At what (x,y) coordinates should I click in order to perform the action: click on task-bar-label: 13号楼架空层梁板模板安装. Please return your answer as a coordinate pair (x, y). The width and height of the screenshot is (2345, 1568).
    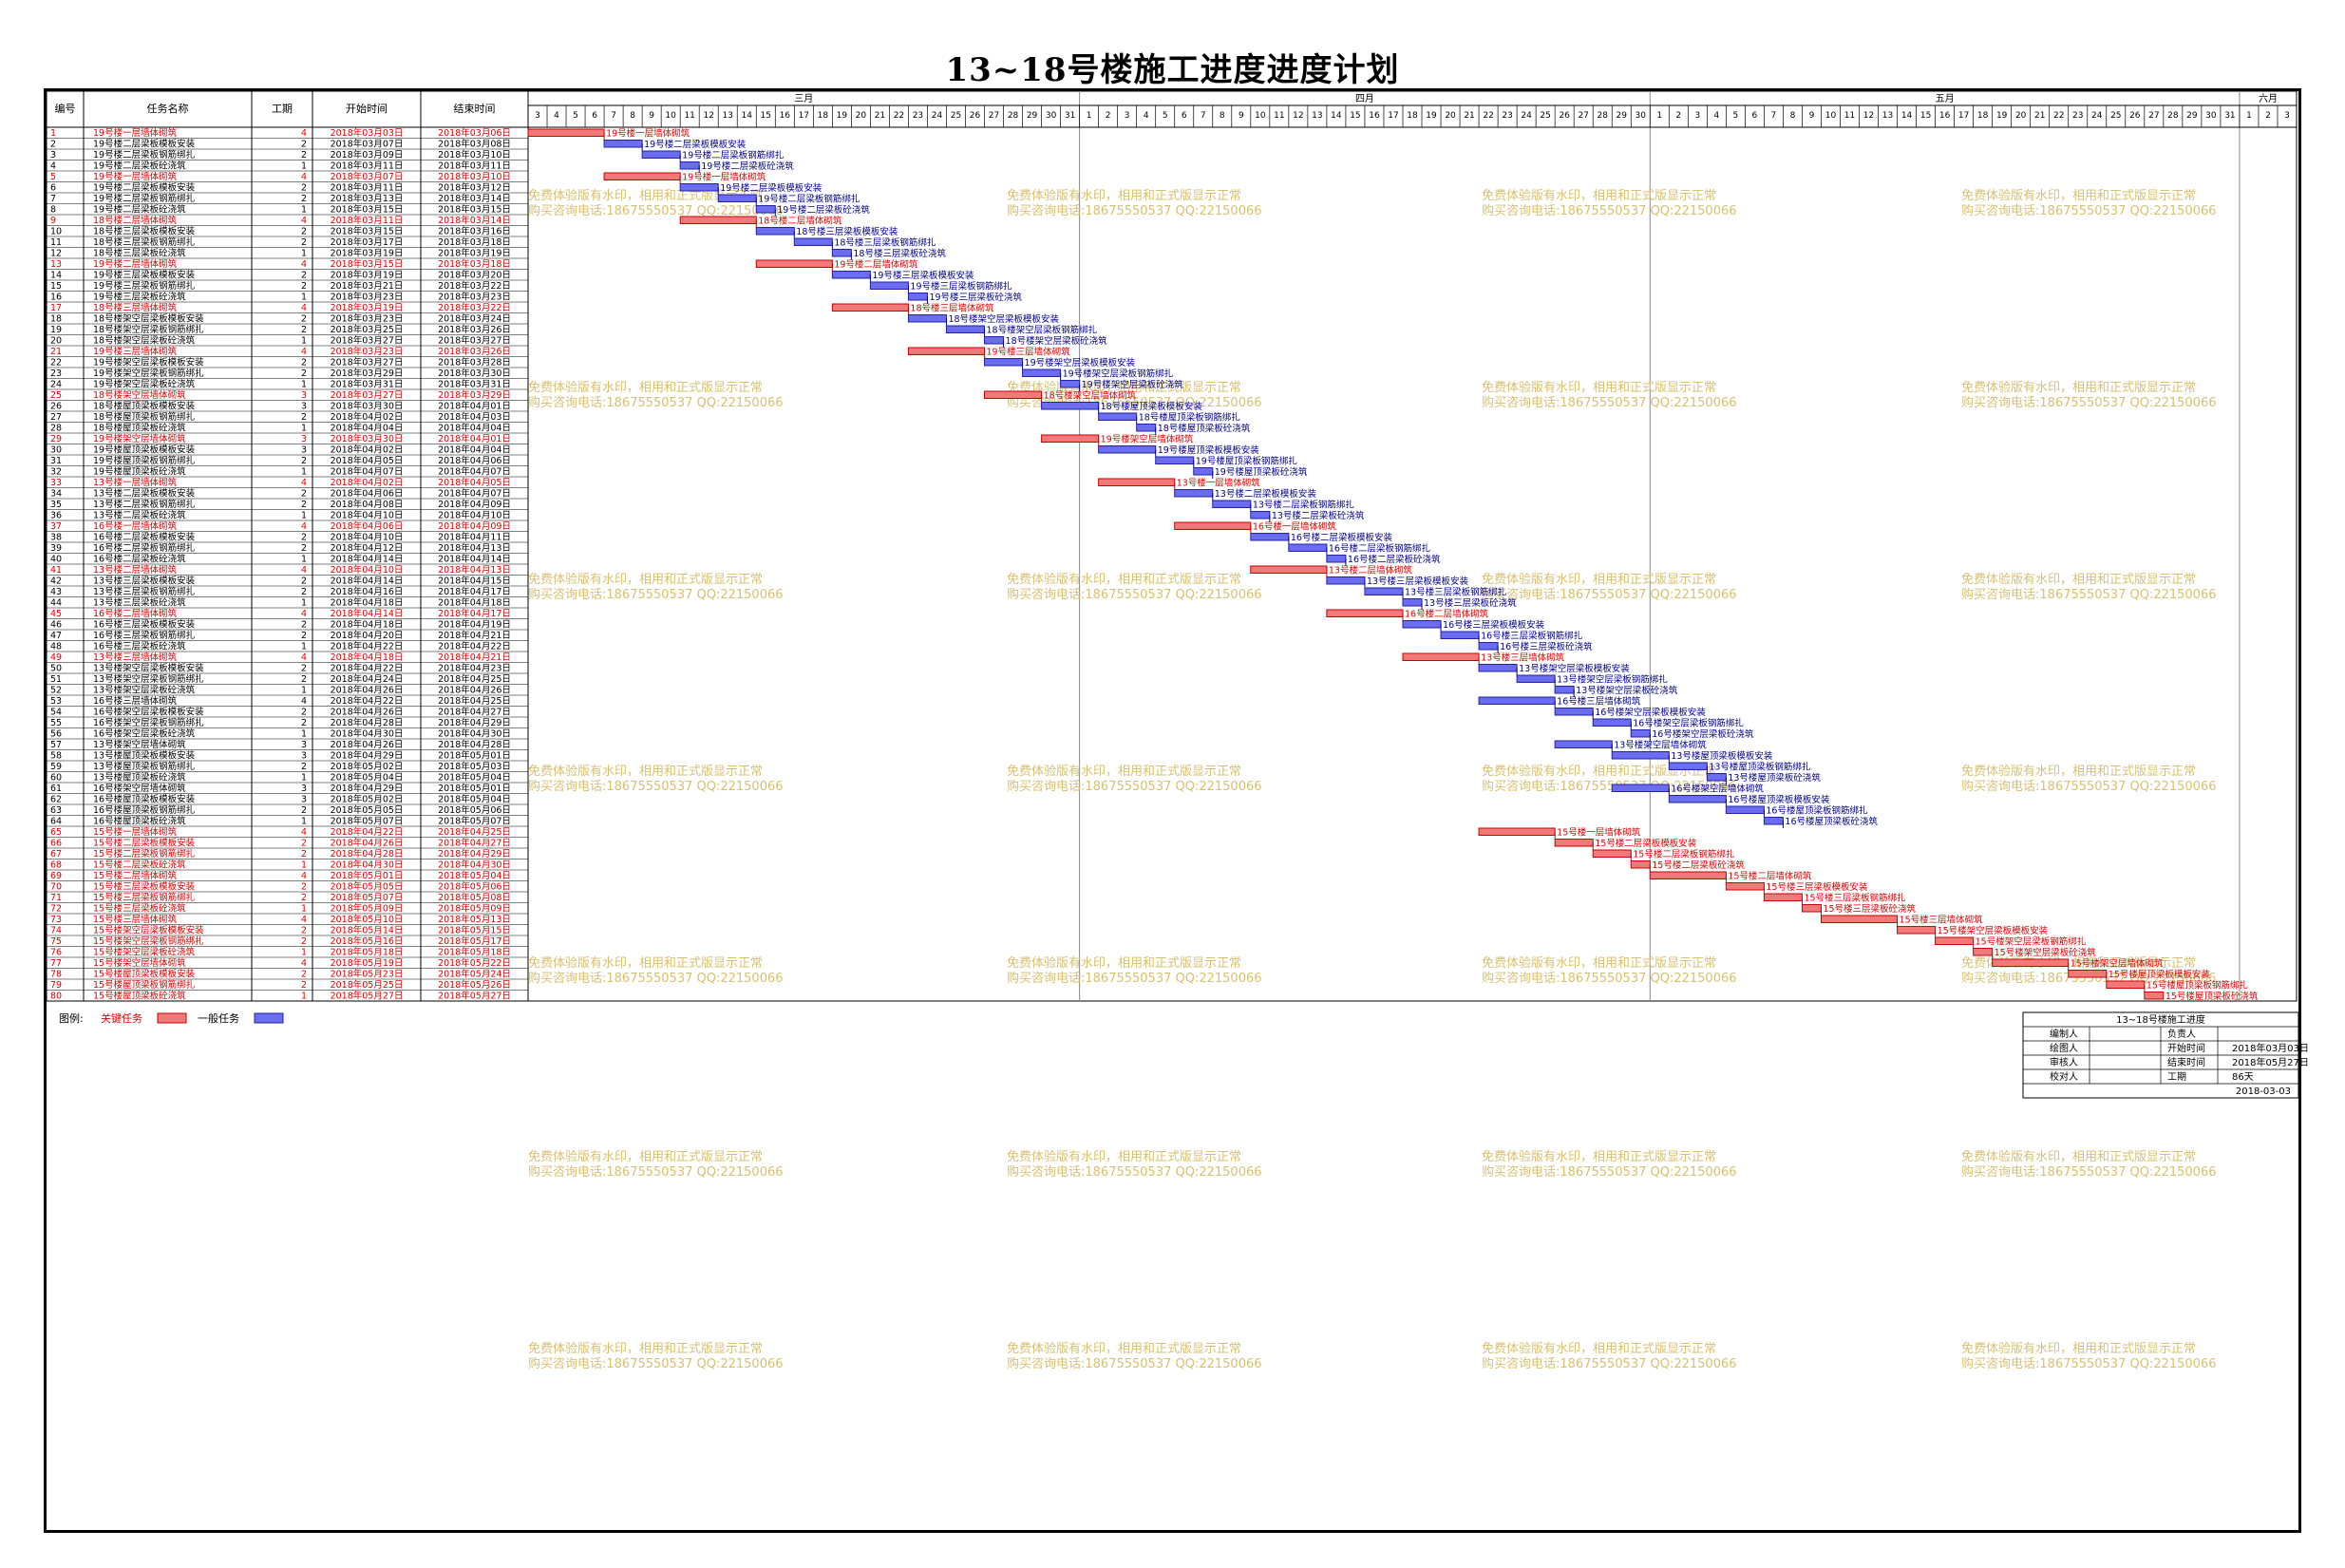
    Looking at the image, I should click on (1574, 668).